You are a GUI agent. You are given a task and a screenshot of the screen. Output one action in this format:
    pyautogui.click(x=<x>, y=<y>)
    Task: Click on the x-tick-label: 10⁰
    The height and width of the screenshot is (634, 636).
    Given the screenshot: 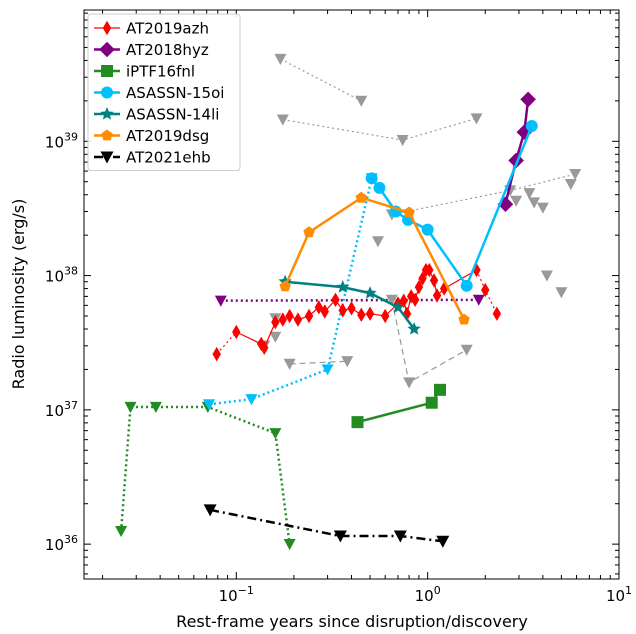 What is the action you would take?
    pyautogui.click(x=428, y=594)
    